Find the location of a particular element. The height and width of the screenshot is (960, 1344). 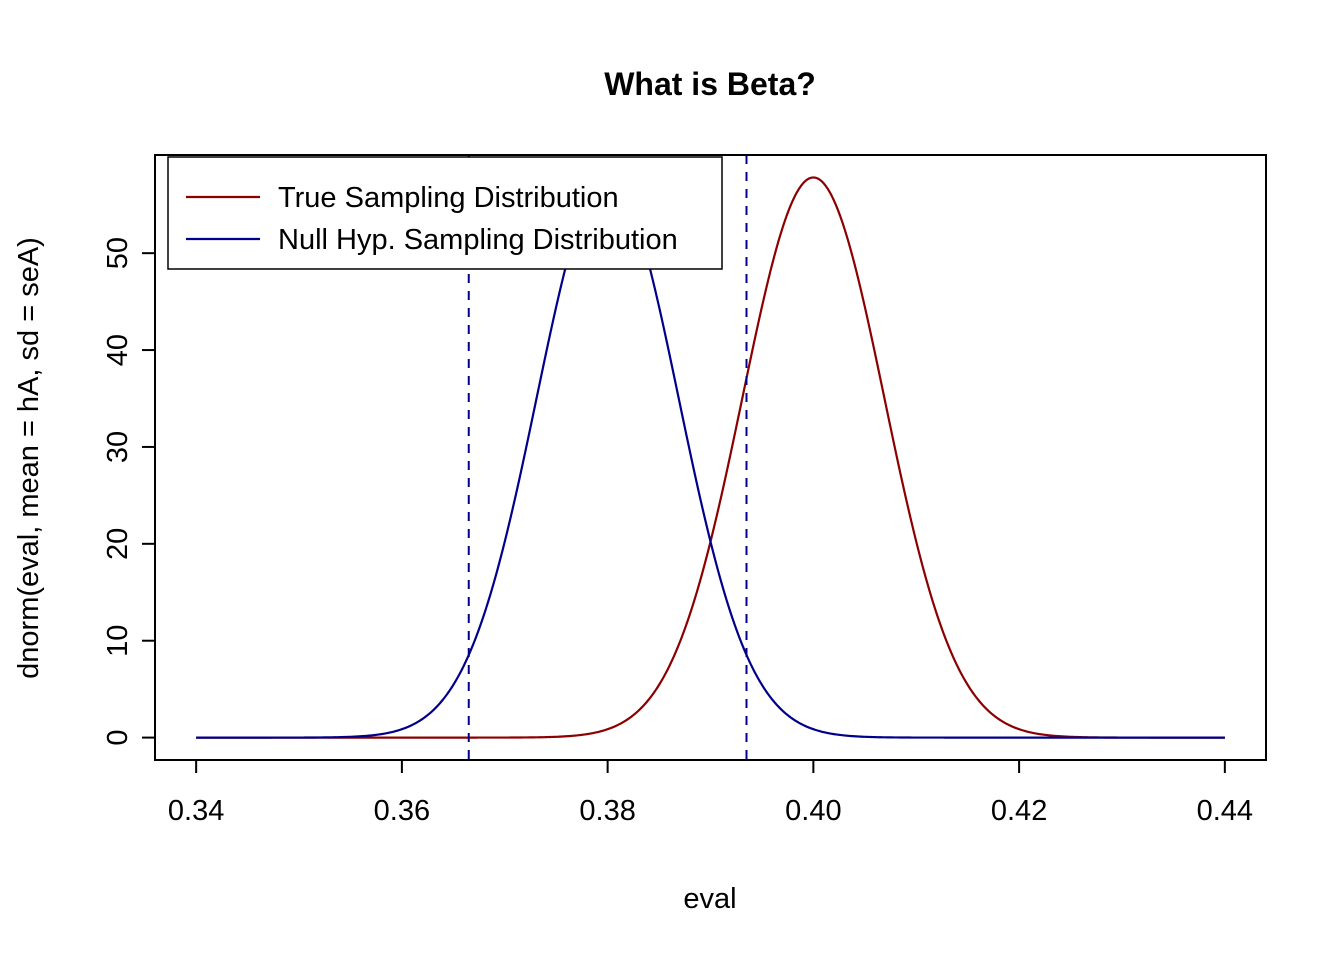

y-axis-tick-label: 50 is located at coordinates (118, 253).